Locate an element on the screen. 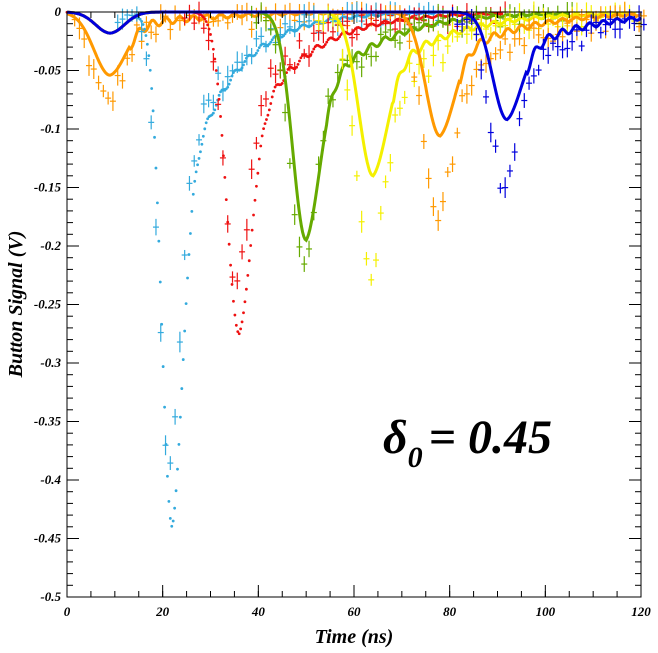  y-tick-label: 0 is located at coordinates (58, 11).